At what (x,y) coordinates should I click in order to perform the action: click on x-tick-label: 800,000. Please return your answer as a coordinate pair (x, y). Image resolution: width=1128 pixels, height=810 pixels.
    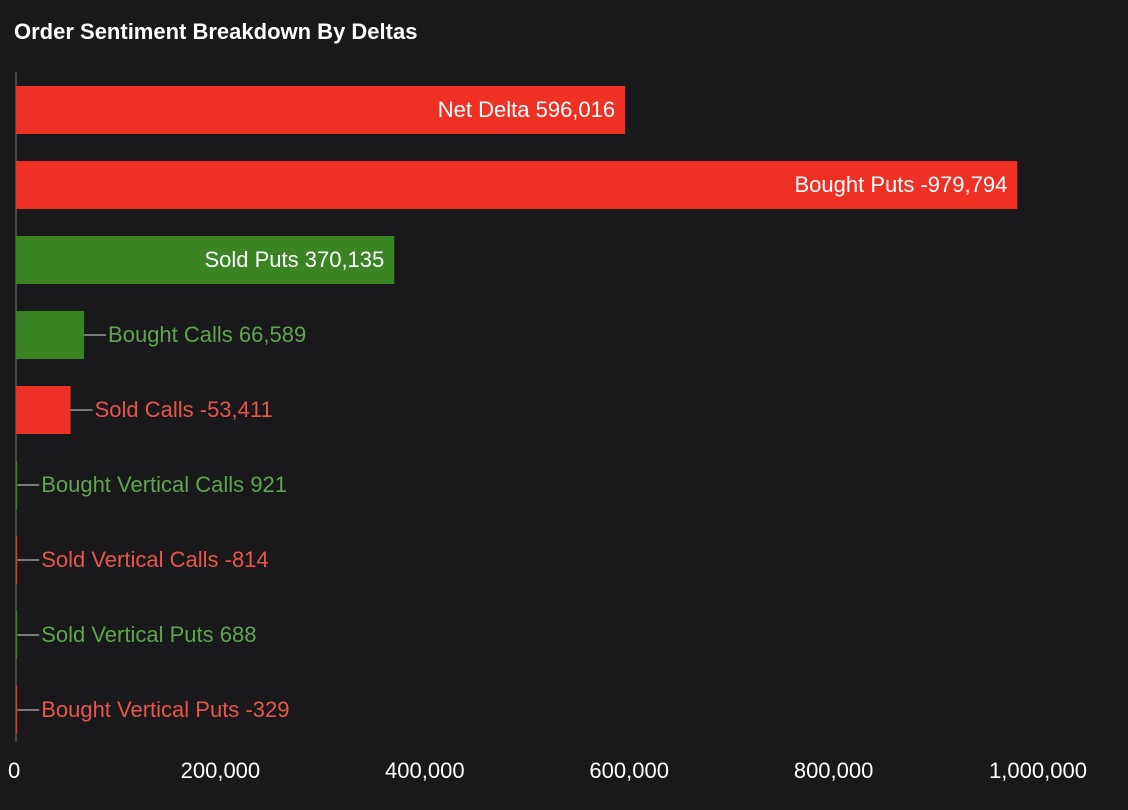
    Looking at the image, I should click on (834, 770).